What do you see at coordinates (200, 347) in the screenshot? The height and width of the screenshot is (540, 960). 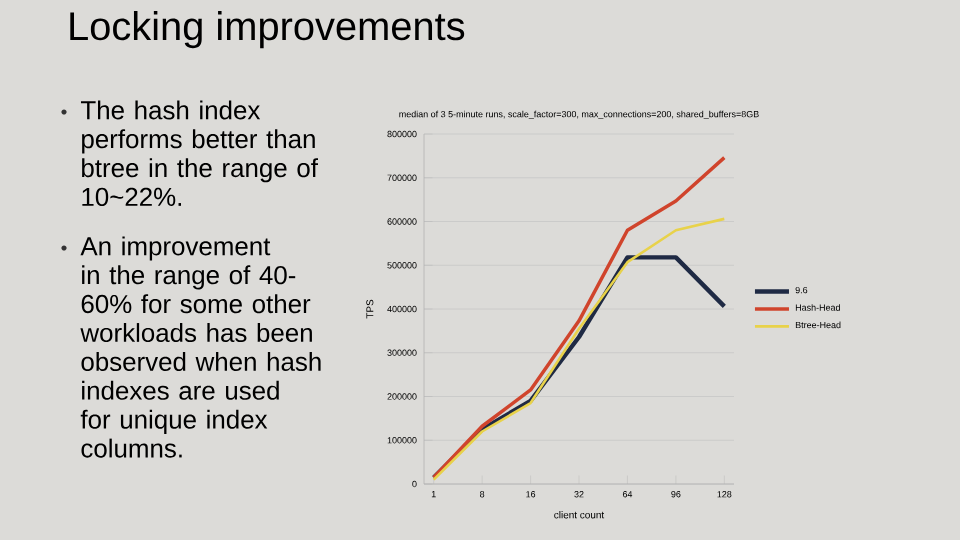 I see `text: An improvement in the range of 40-60% for some other workloads has been observed when hash indexes are used for unique index columns.` at bounding box center [200, 347].